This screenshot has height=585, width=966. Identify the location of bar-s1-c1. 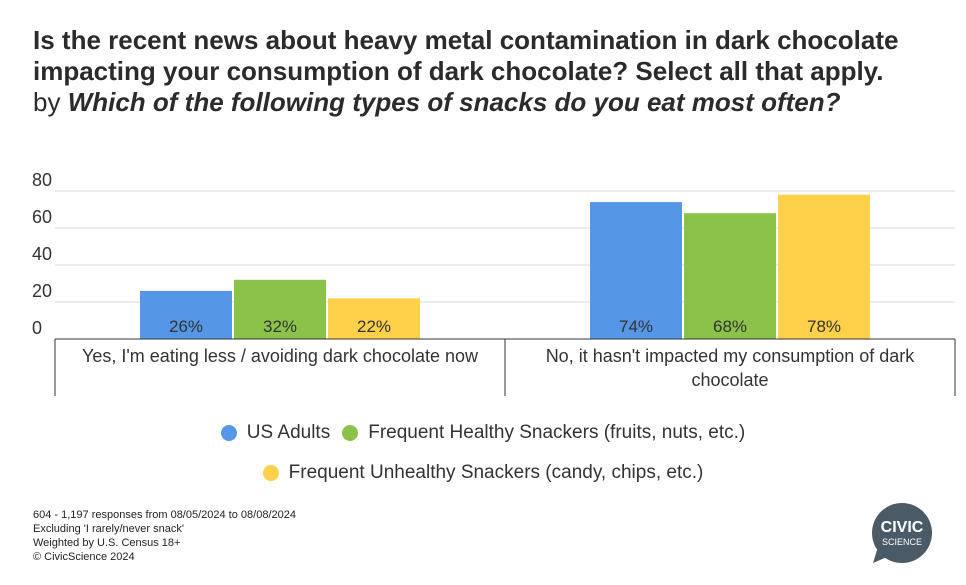
(730, 276).